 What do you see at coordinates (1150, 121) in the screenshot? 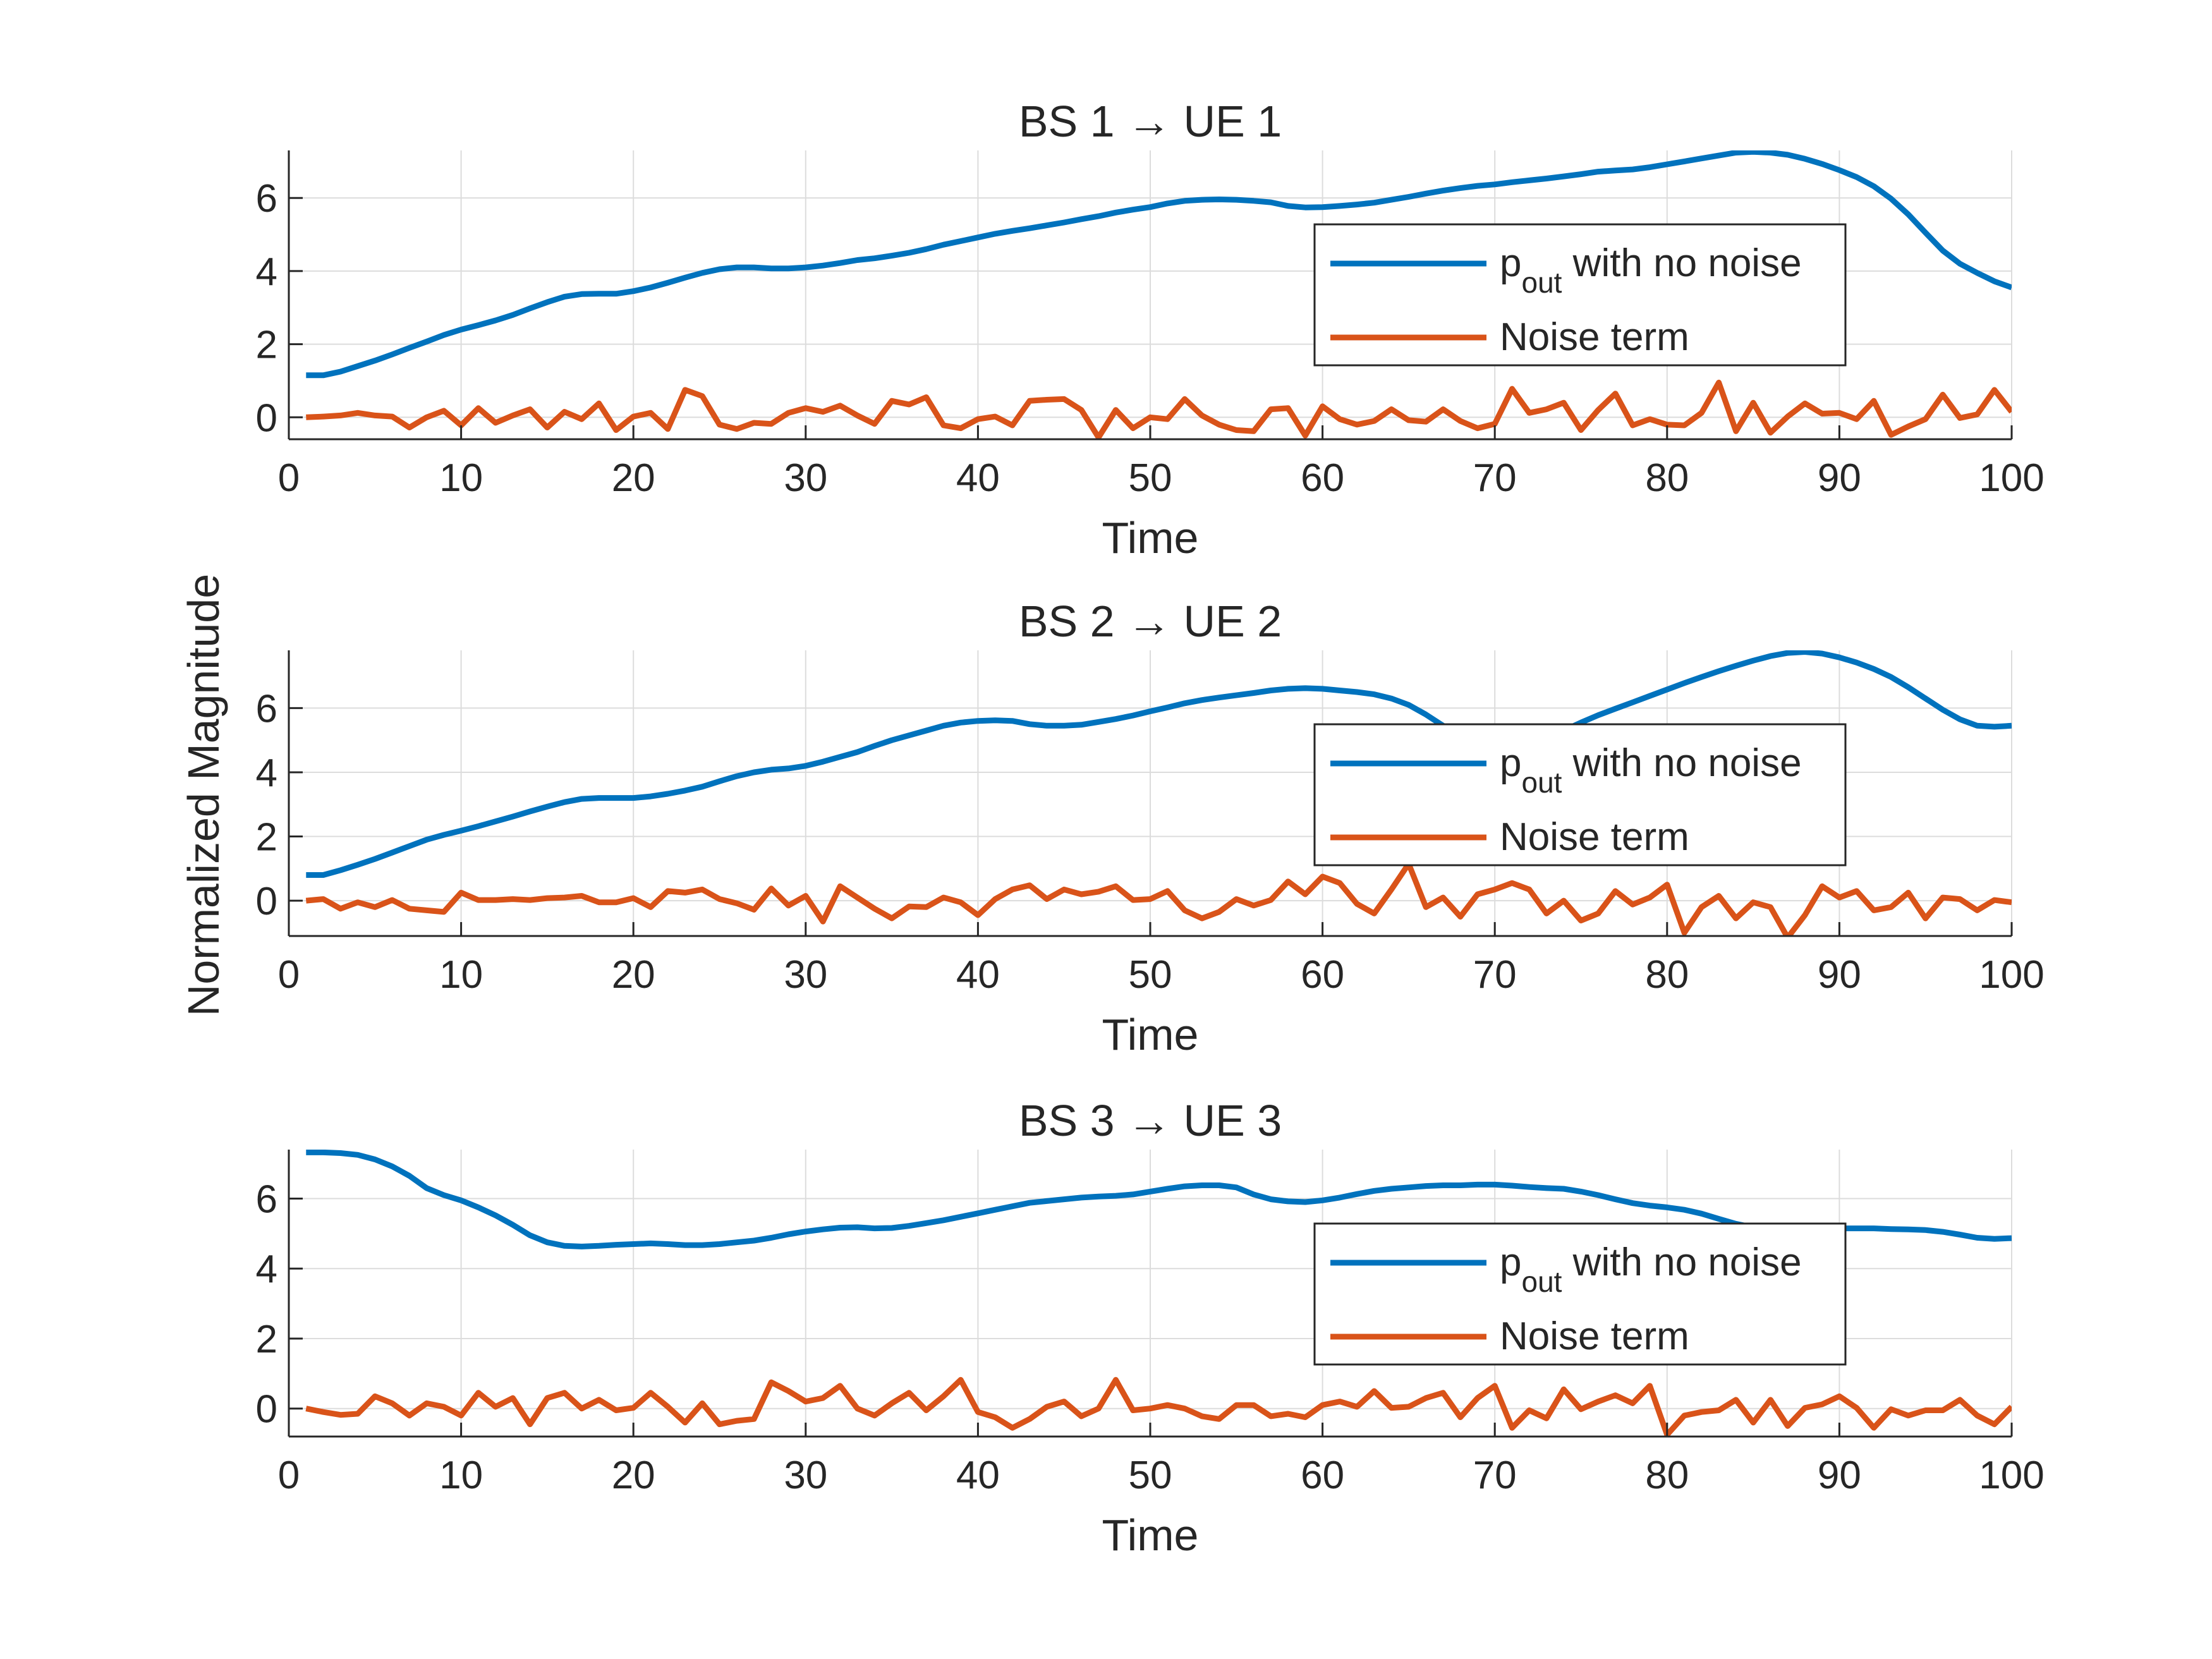
I see `subplot-title: BS 1 → UE 1` at bounding box center [1150, 121].